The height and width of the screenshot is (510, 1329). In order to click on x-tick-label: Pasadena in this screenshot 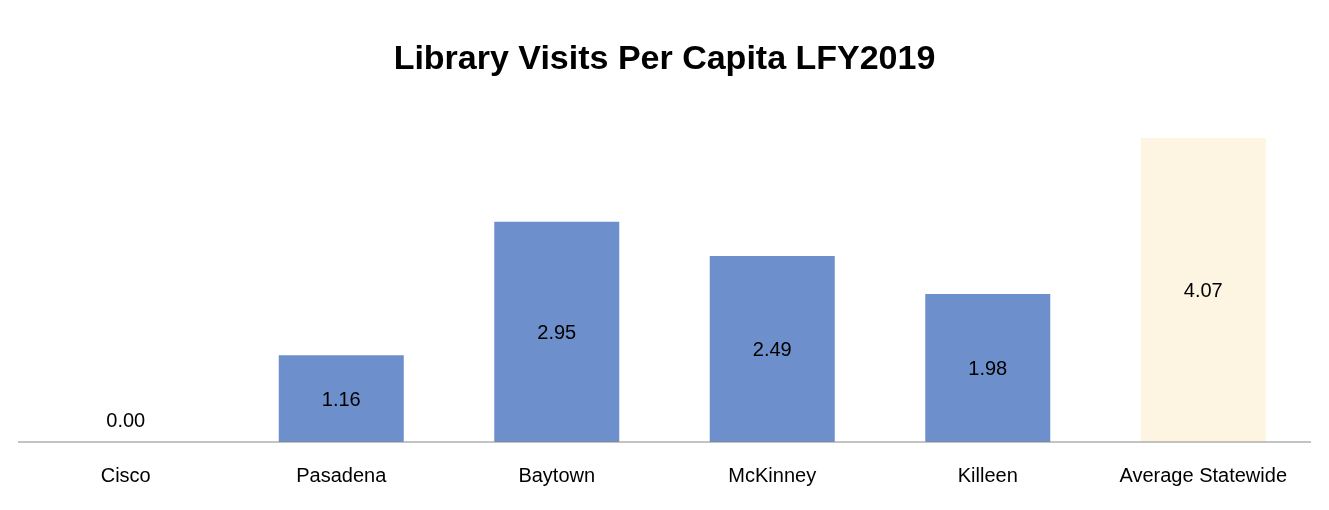, I will do `click(342, 475)`.